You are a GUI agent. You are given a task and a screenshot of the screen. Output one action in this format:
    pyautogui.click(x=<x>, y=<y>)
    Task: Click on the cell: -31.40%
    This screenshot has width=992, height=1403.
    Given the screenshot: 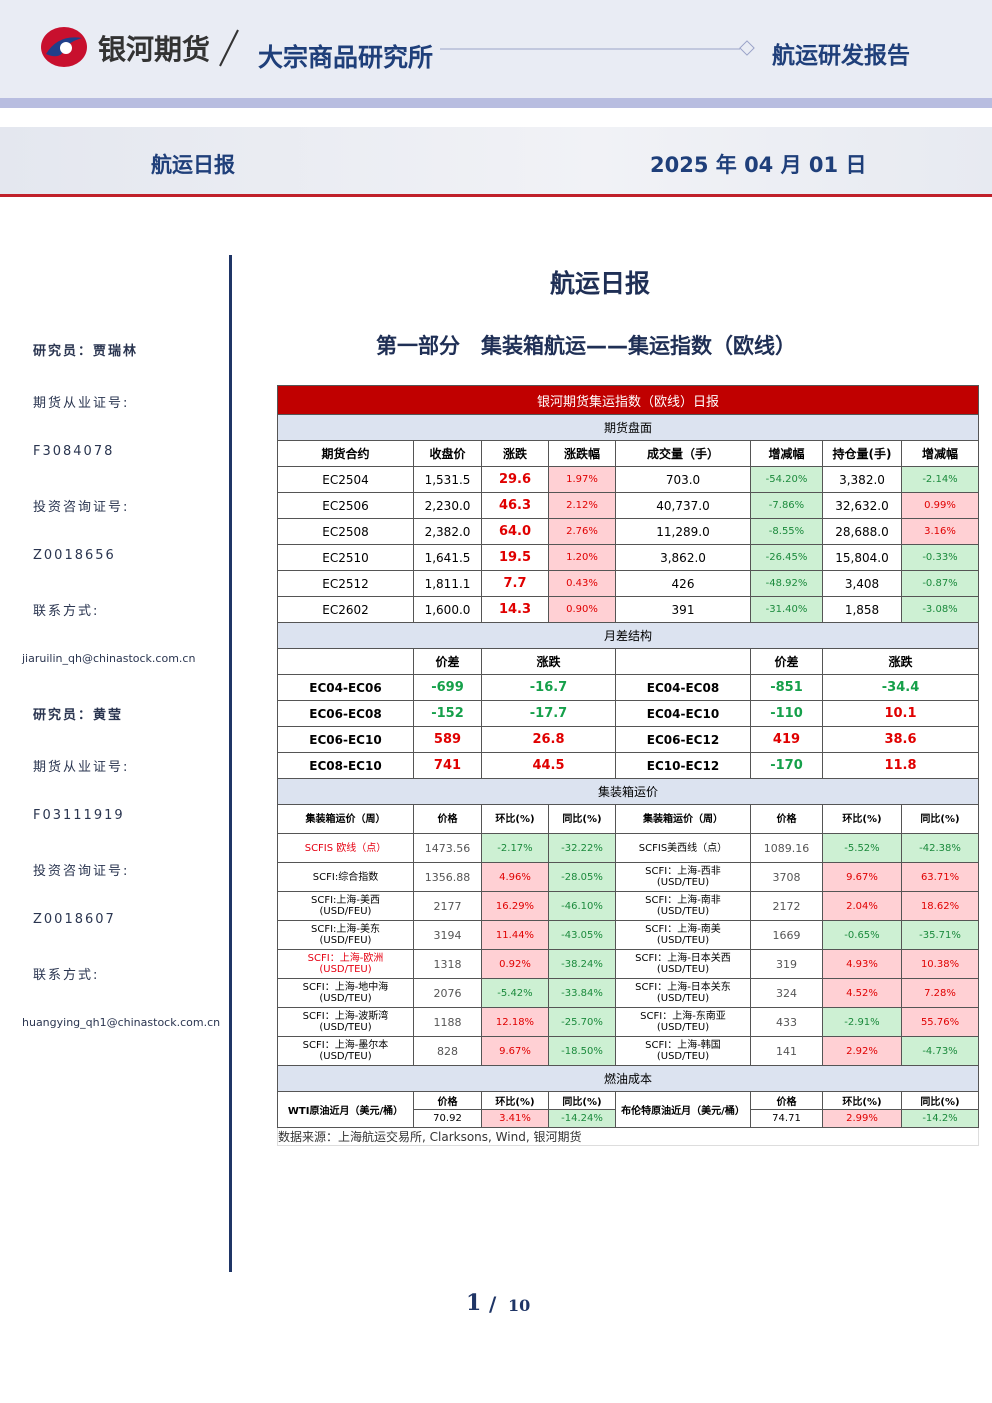 What is the action you would take?
    pyautogui.click(x=786, y=609)
    